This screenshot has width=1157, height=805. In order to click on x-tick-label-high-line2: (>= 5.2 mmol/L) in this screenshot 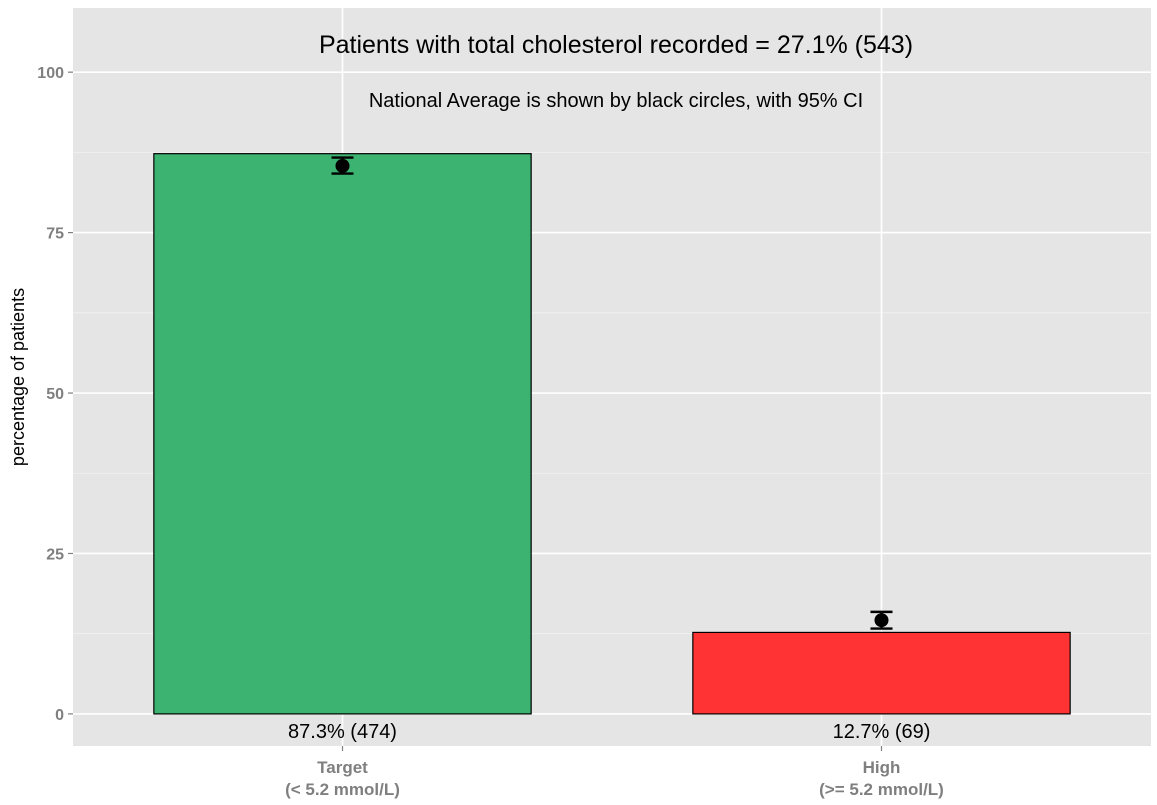, I will do `click(881, 789)`.